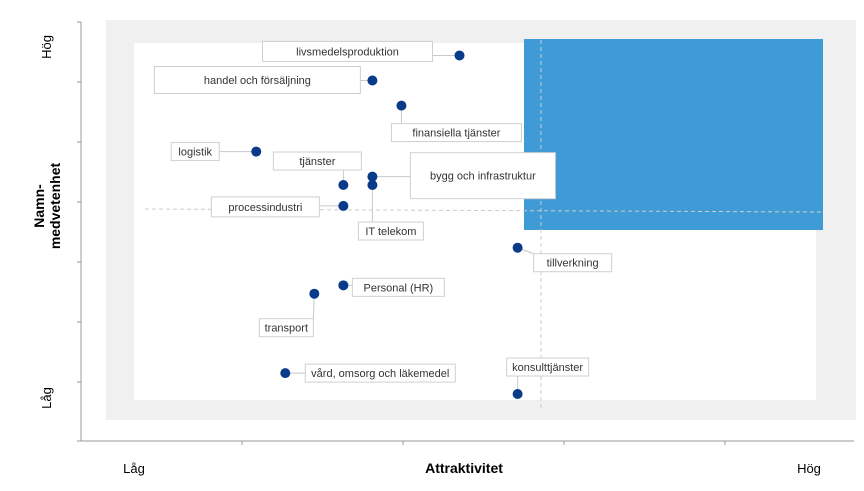 Image resolution: width=864 pixels, height=491 pixels. I want to click on point-logistik: logistik, so click(216, 152).